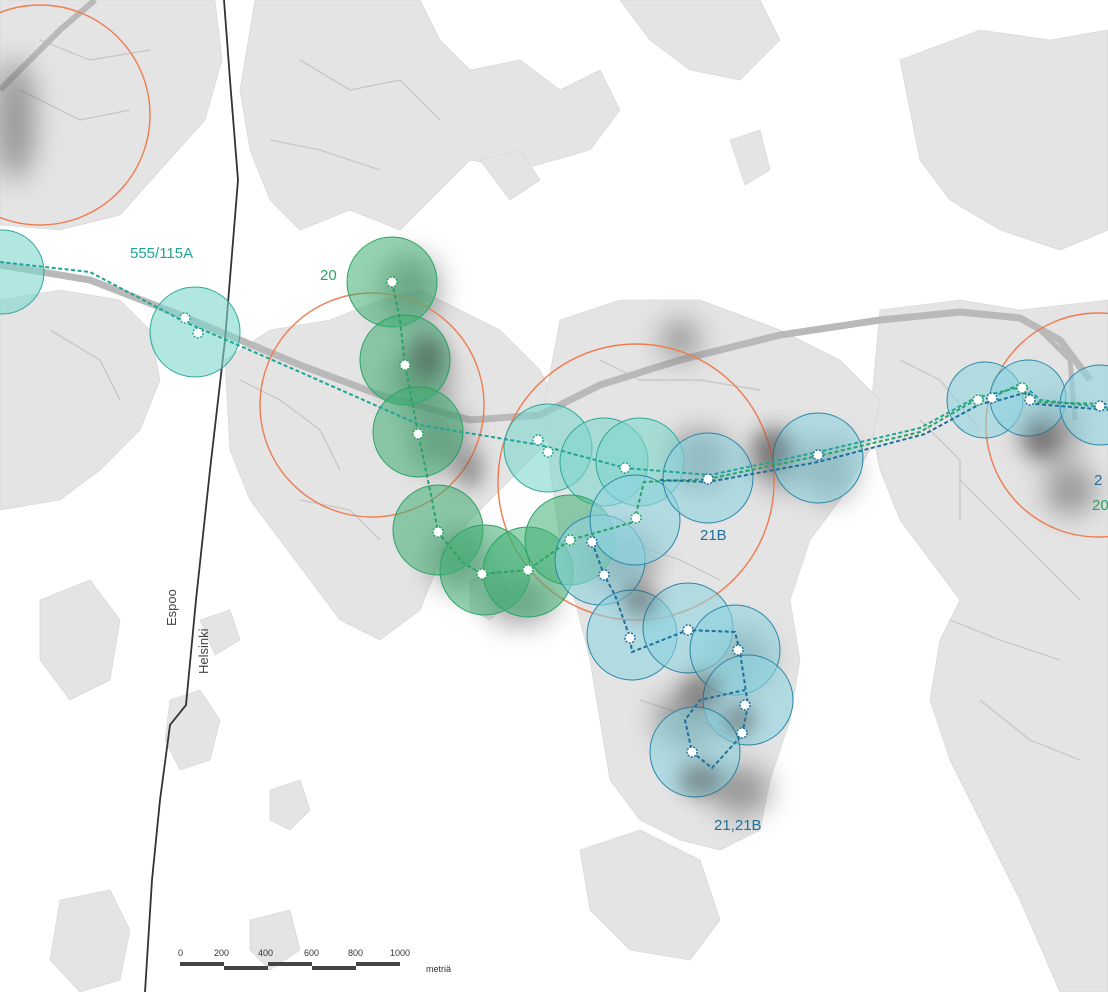 This screenshot has width=1108, height=992. What do you see at coordinates (1098, 480) in the screenshot?
I see `route-label-2-partial: 2` at bounding box center [1098, 480].